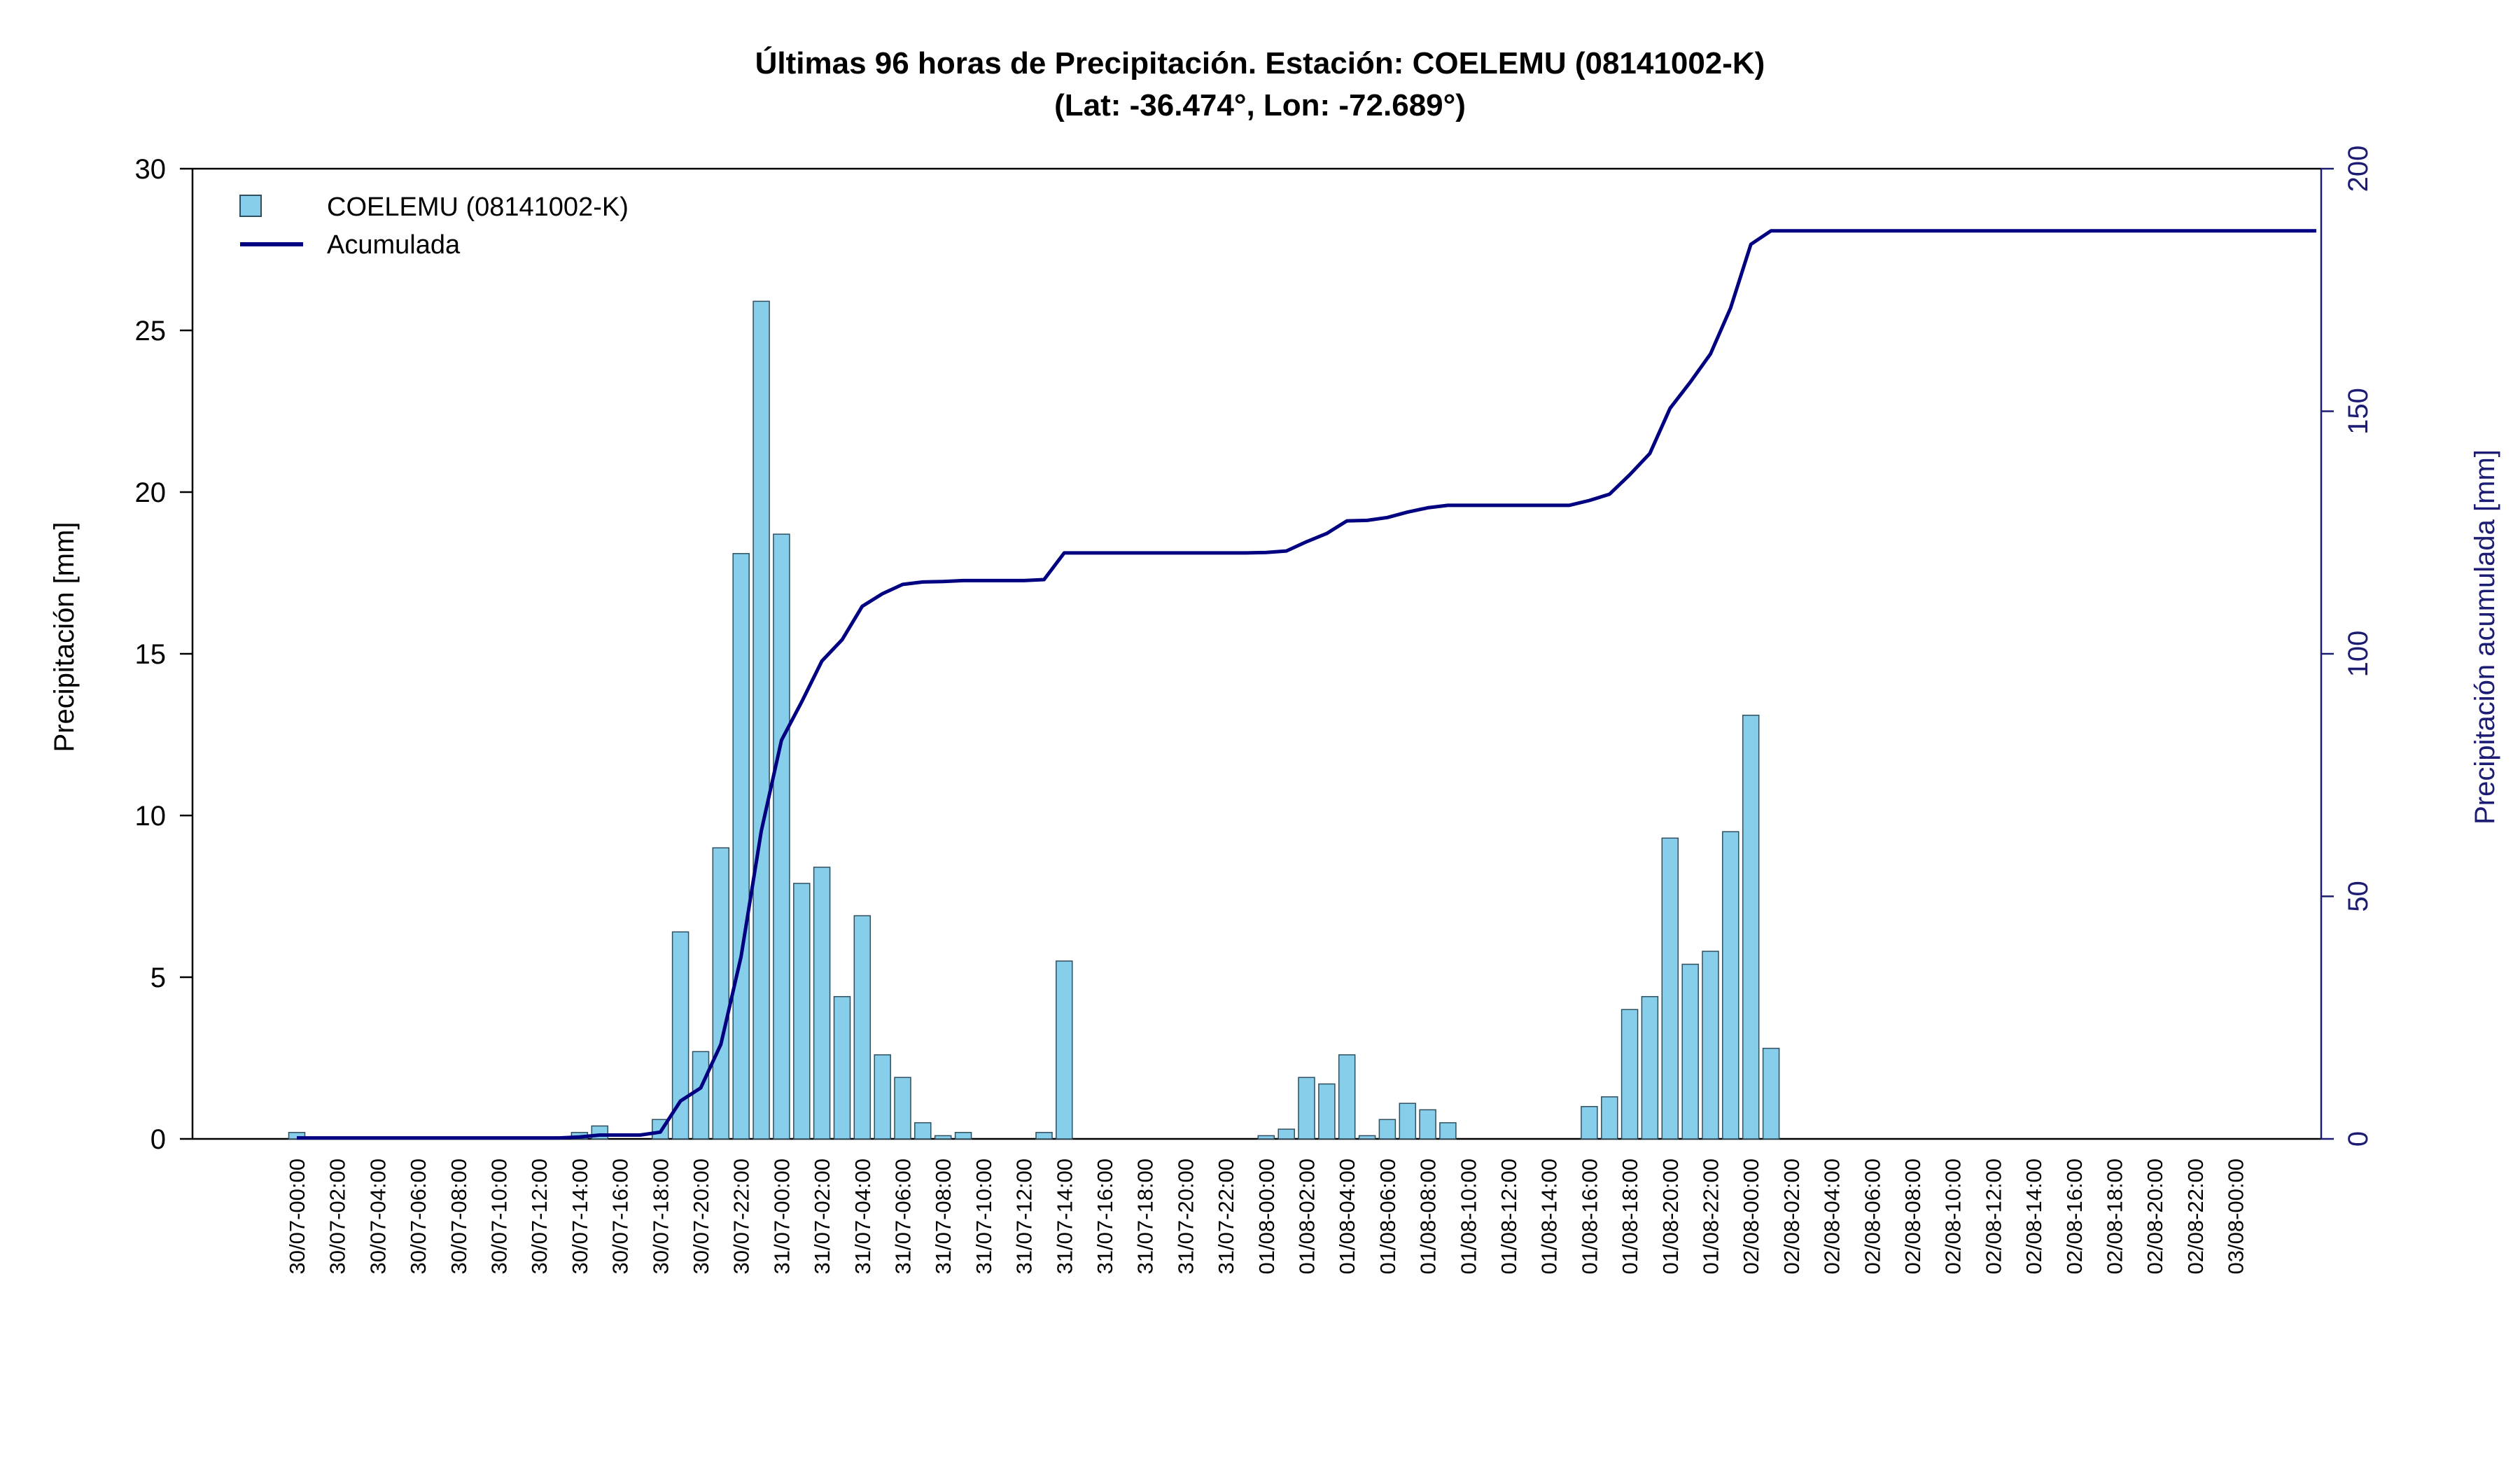  Describe the element at coordinates (1105, 1216) in the screenshot. I see `x-tick-label: 31/07-16:00` at that location.